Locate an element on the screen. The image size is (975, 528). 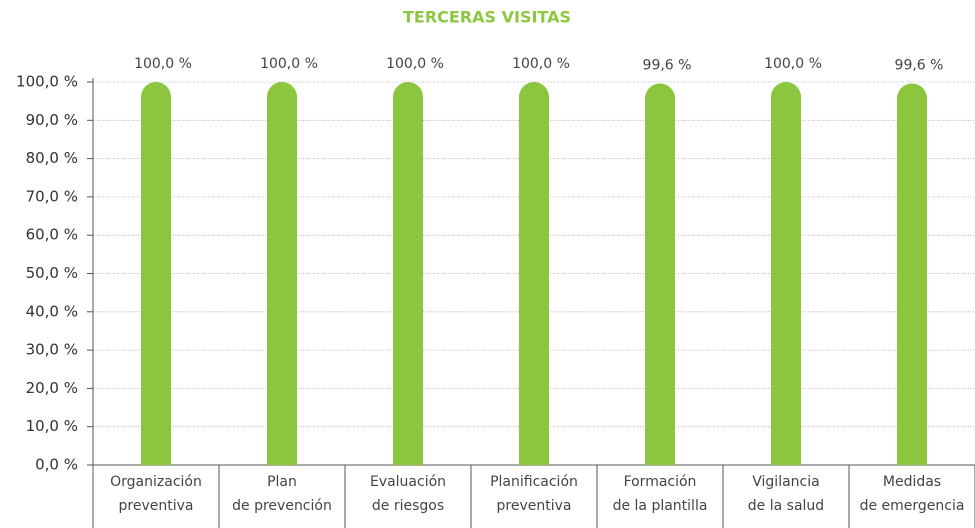
x-tick-label: Vigilancia is located at coordinates (785, 482).